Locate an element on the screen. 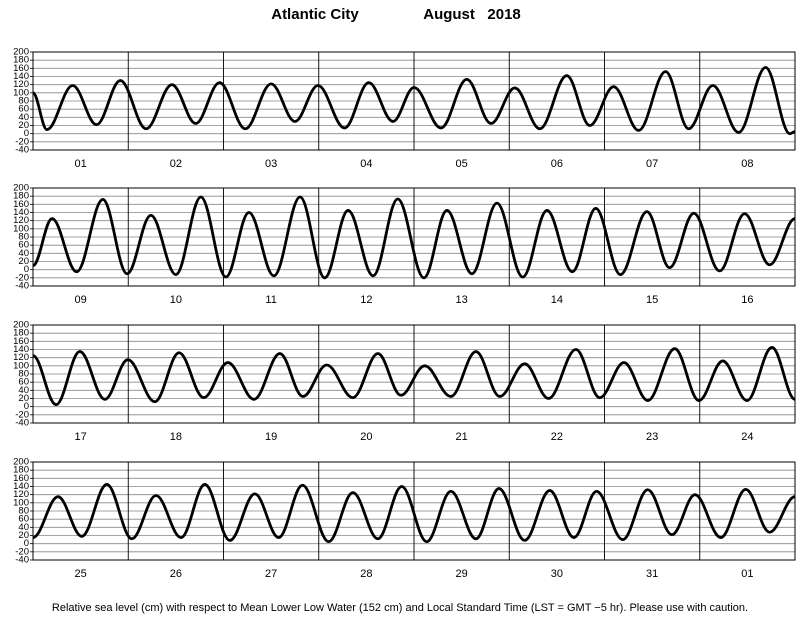 The image size is (800, 618). day-label: 31 is located at coordinates (652, 574).